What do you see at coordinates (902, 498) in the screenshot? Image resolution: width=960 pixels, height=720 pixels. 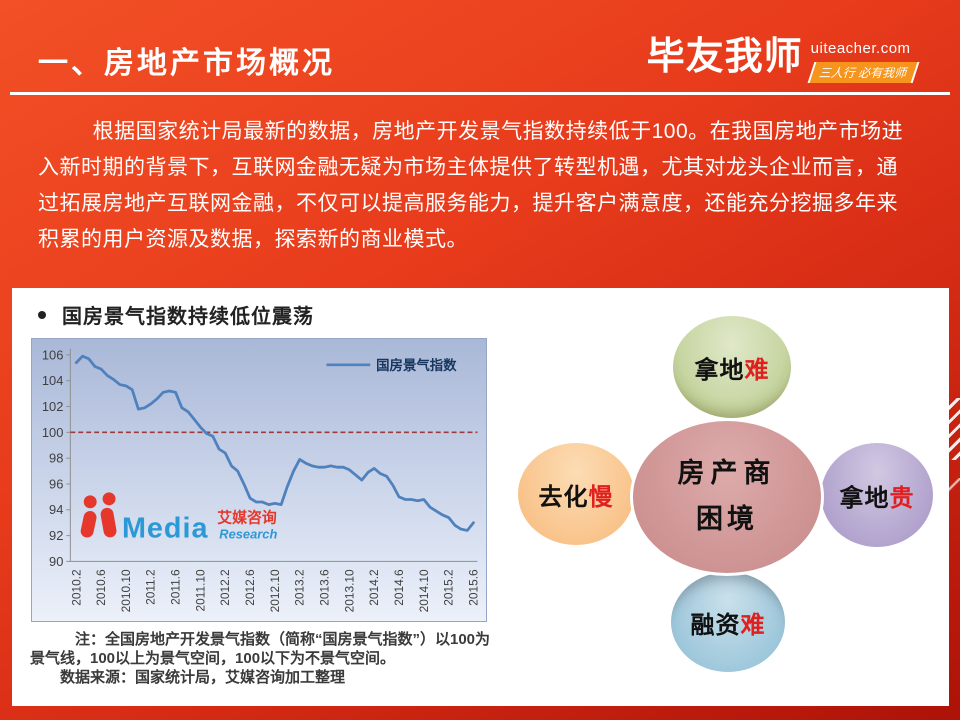 I see `node-accent: 贵` at bounding box center [902, 498].